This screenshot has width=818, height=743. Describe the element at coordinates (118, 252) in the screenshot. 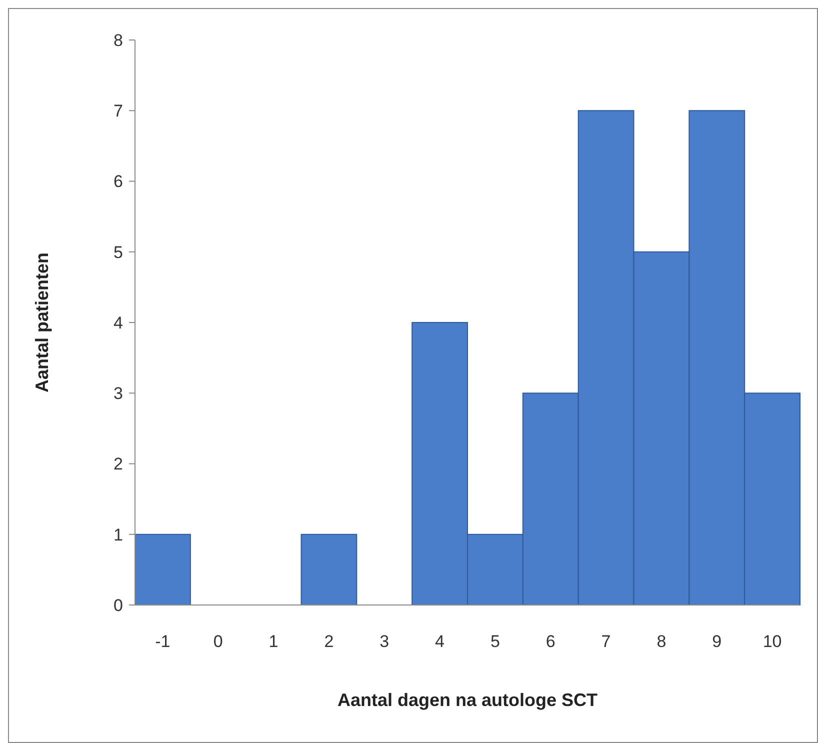

I see `y-tick-label: 5` at that location.